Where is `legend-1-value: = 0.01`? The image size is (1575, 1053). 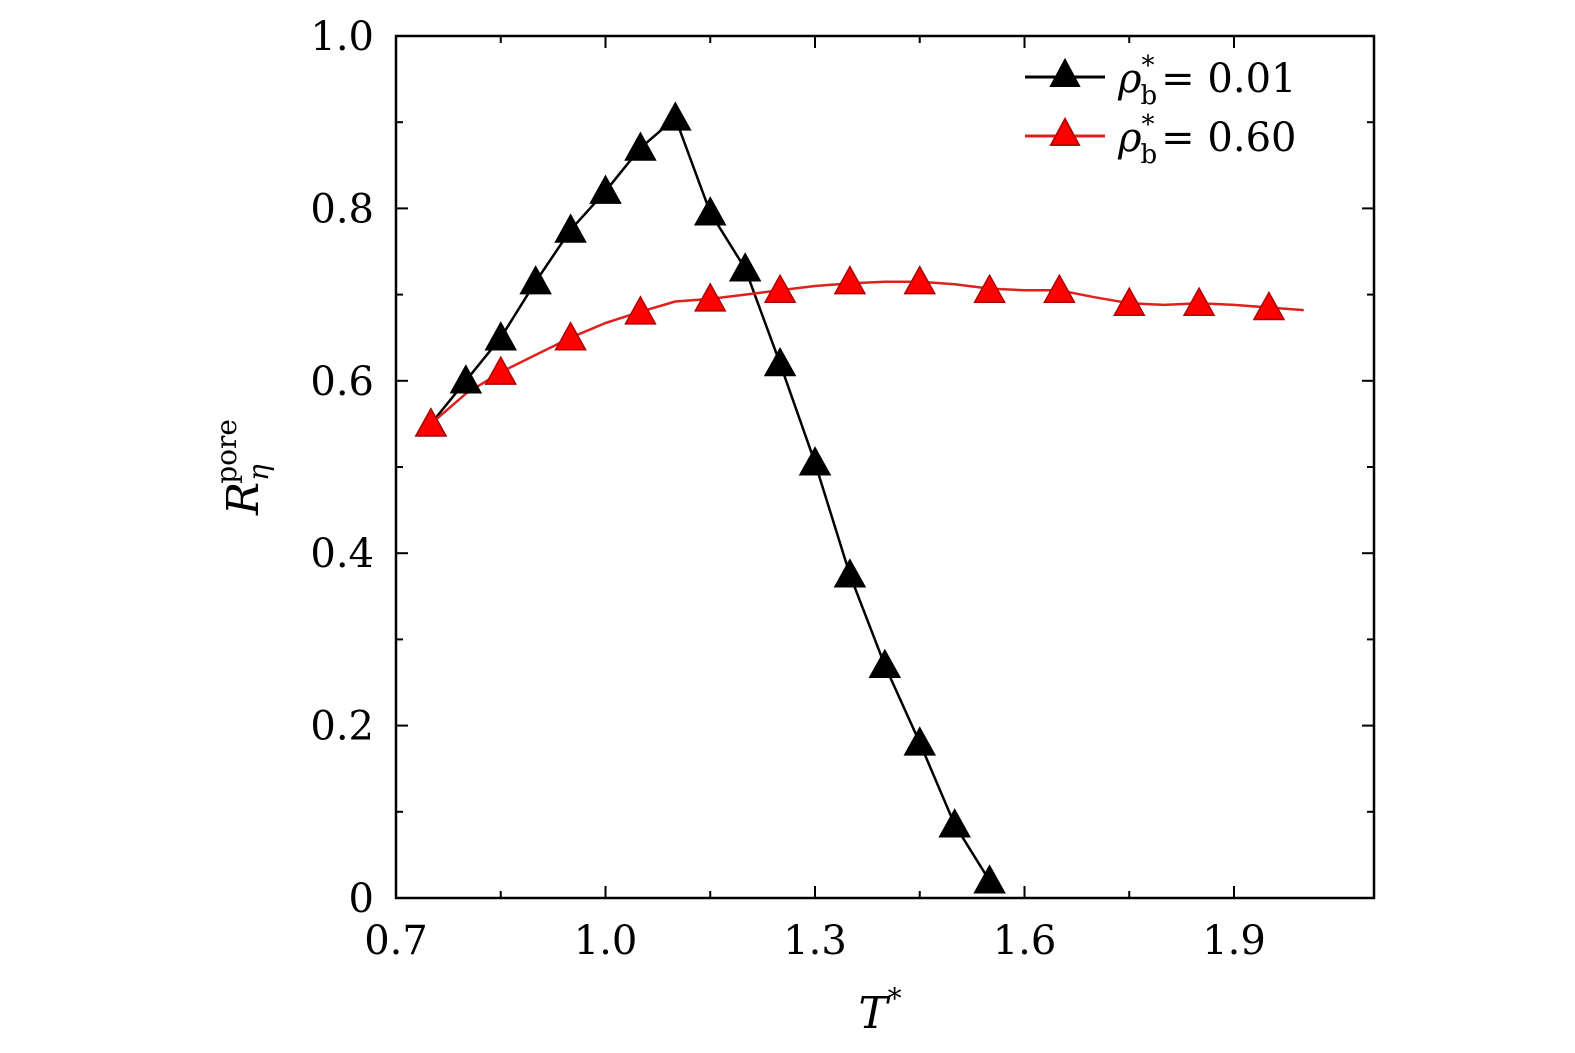 legend-1-value: = 0.01 is located at coordinates (1228, 79).